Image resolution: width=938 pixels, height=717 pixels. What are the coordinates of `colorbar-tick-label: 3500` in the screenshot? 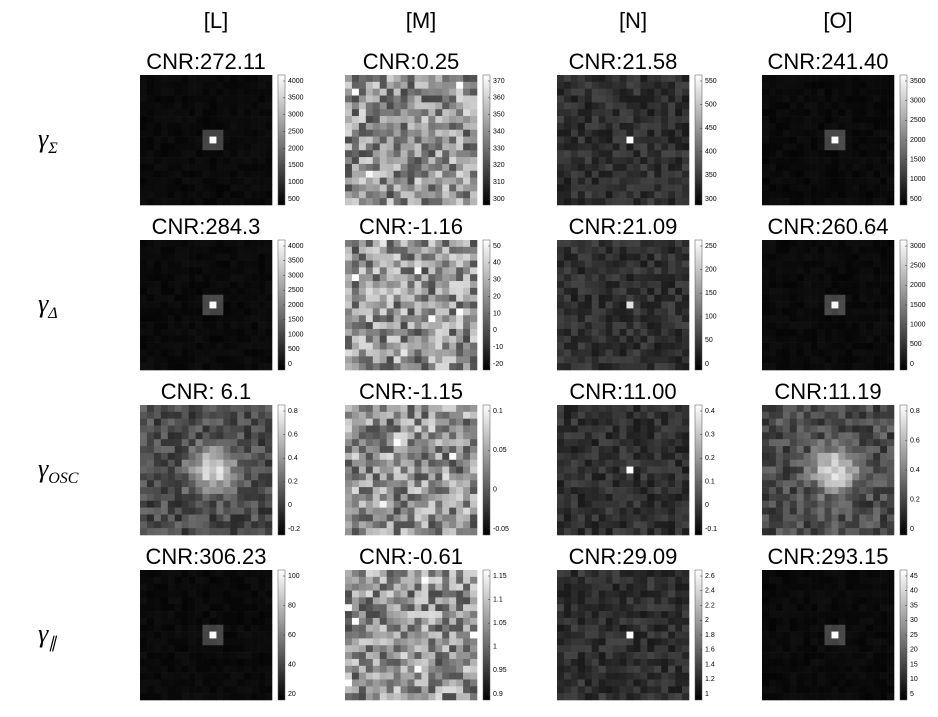 It's located at (296, 98).